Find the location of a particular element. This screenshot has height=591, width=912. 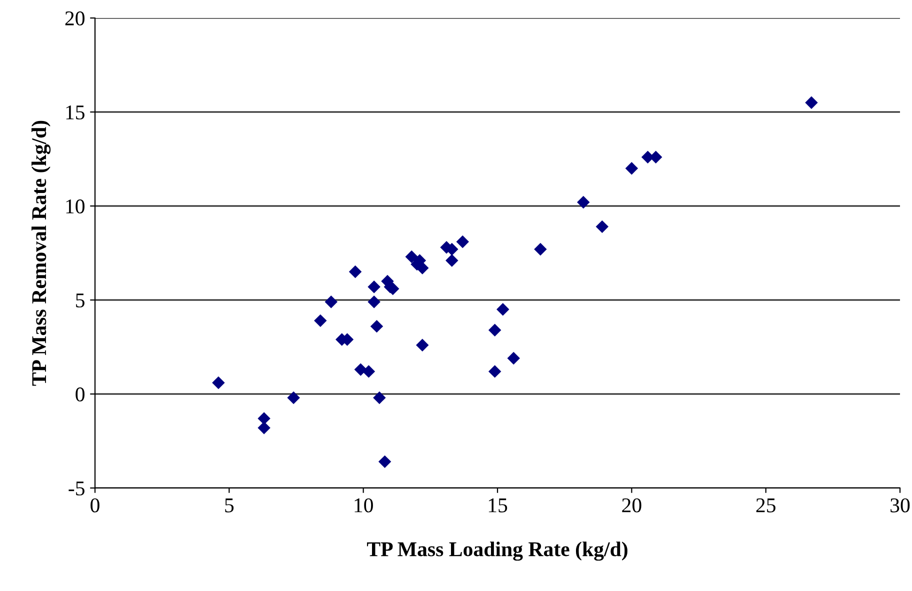

x-axis-title: TP Mass Loading Rate (kg/d) is located at coordinates (497, 551).